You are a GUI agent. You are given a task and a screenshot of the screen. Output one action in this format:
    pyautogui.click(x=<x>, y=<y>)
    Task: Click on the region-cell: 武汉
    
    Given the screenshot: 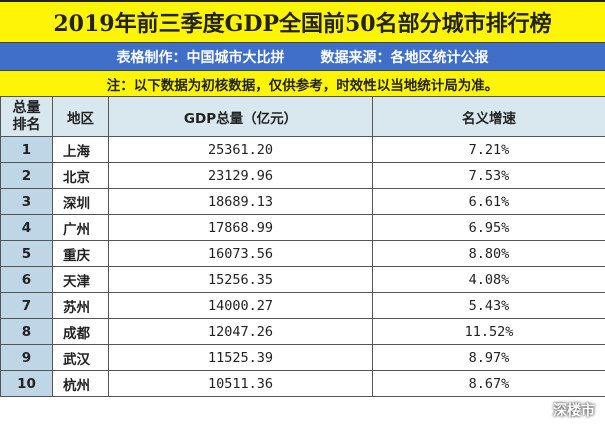 What is the action you would take?
    pyautogui.click(x=80, y=357)
    